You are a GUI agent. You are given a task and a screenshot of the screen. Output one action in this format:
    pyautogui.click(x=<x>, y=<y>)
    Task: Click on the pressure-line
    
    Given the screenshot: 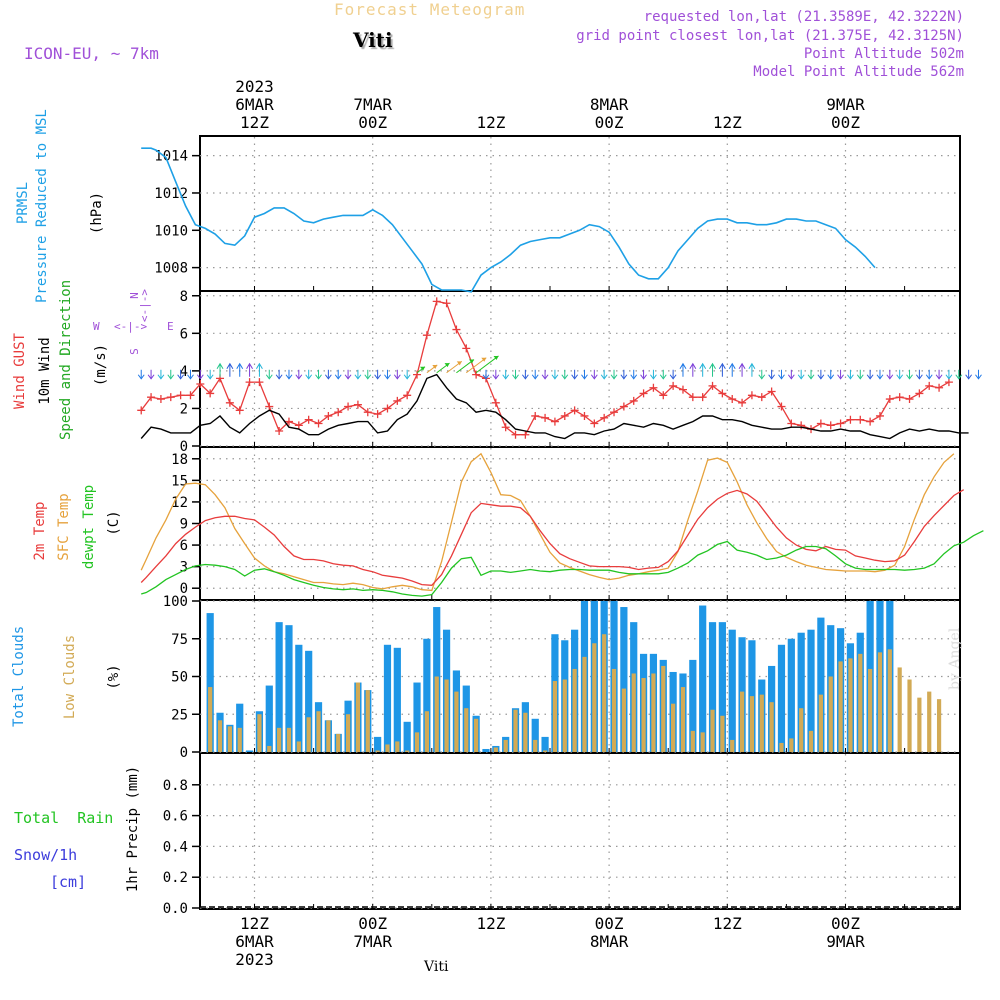 What is the action you would take?
    pyautogui.click(x=508, y=220)
    